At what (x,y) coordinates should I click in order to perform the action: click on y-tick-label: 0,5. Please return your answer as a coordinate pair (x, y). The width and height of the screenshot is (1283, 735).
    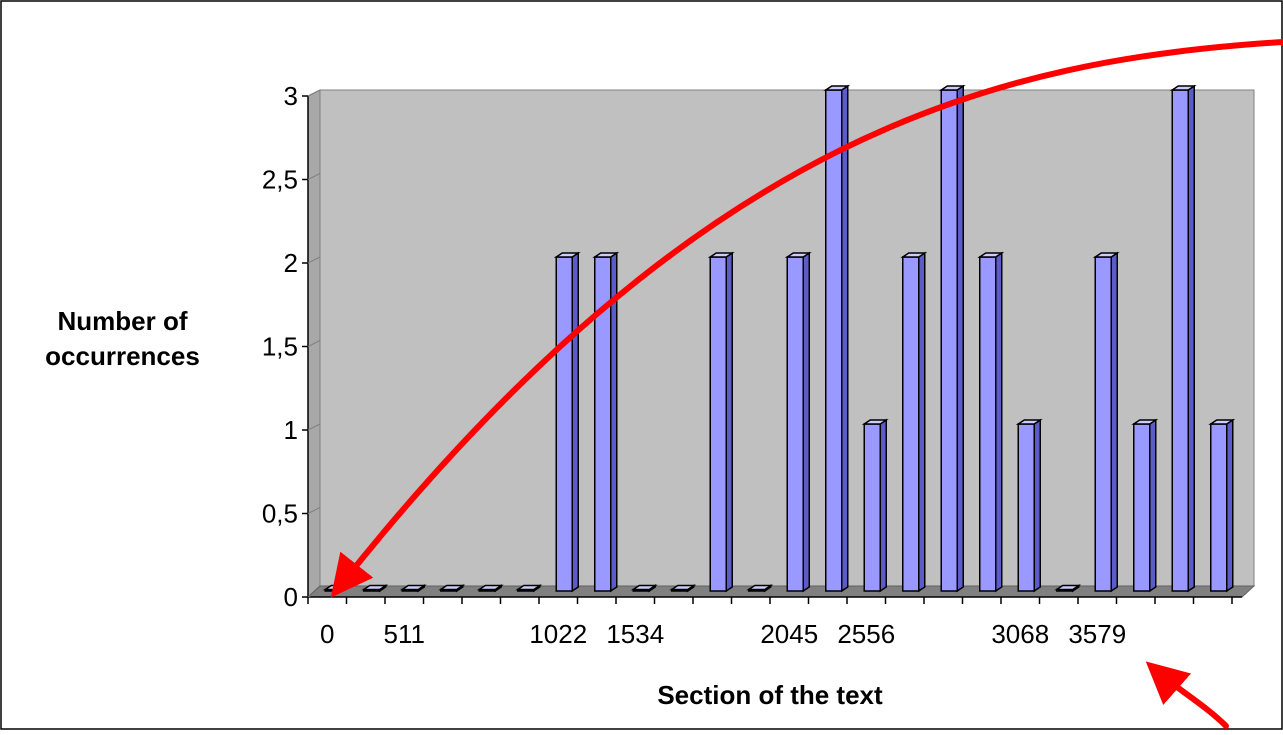
    Looking at the image, I should click on (280, 514).